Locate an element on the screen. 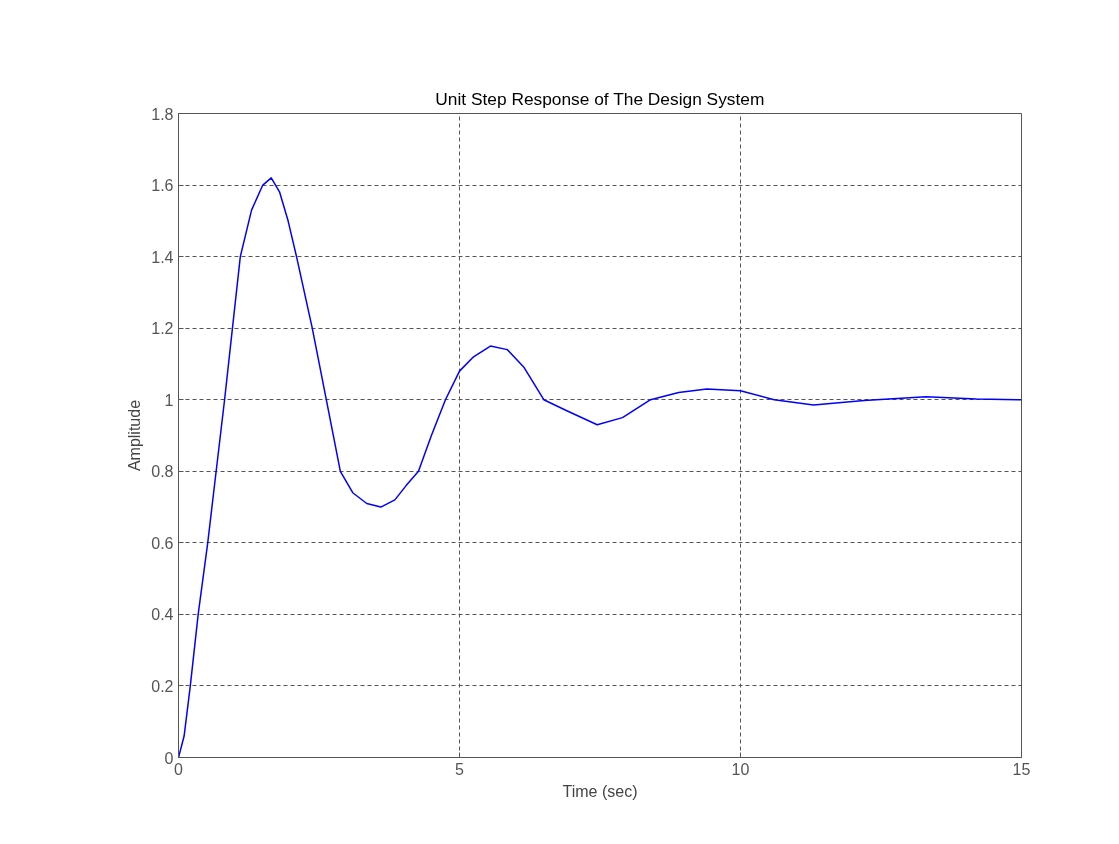 Image resolution: width=1119 pixels, height=844 pixels. y-tick-label: 1.8 is located at coordinates (162, 114).